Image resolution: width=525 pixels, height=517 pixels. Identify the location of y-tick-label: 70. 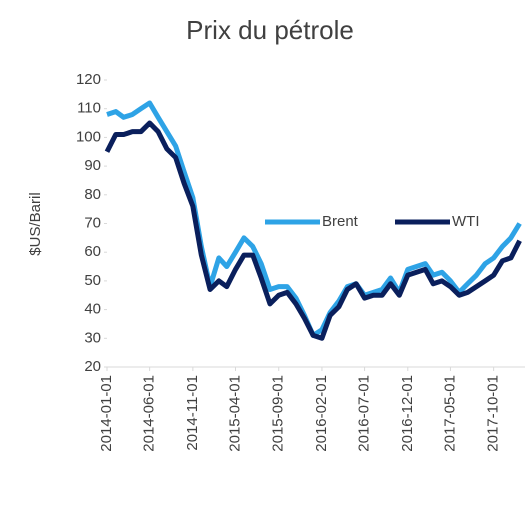
(92, 222).